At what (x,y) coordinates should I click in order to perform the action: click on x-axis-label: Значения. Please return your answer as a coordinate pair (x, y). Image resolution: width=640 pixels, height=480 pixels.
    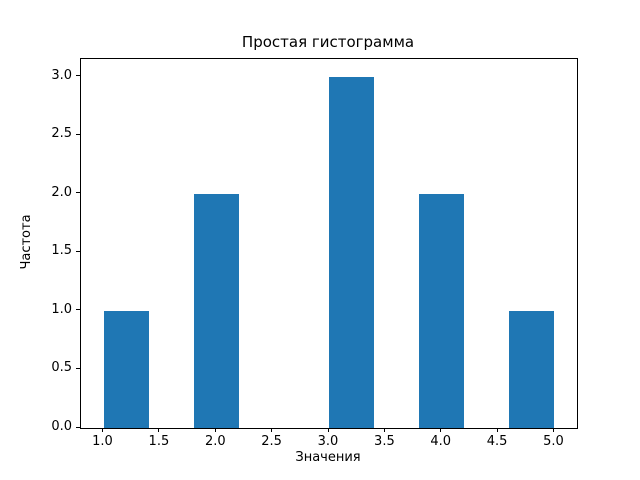
    Looking at the image, I should click on (328, 457).